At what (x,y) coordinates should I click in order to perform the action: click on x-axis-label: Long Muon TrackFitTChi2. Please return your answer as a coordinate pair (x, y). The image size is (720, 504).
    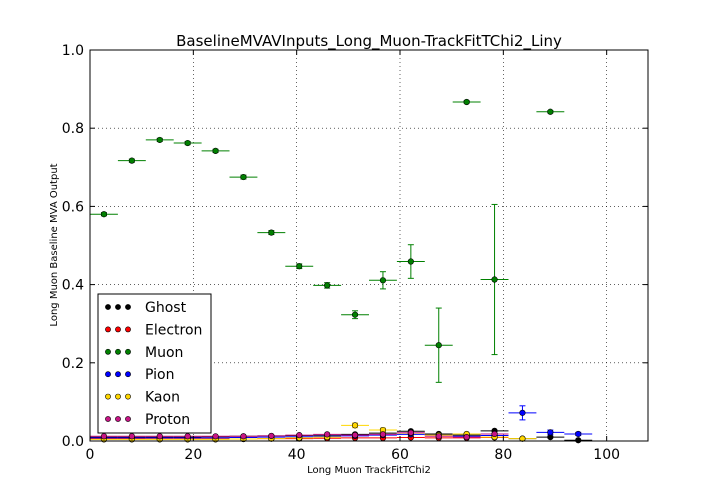
    Looking at the image, I should click on (369, 470).